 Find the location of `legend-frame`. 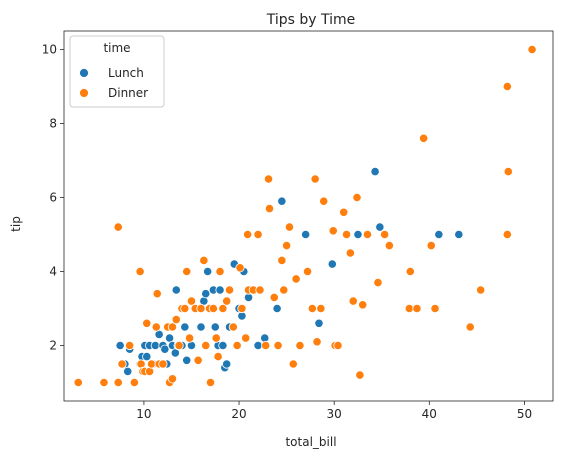

legend-frame is located at coordinates (117, 71).